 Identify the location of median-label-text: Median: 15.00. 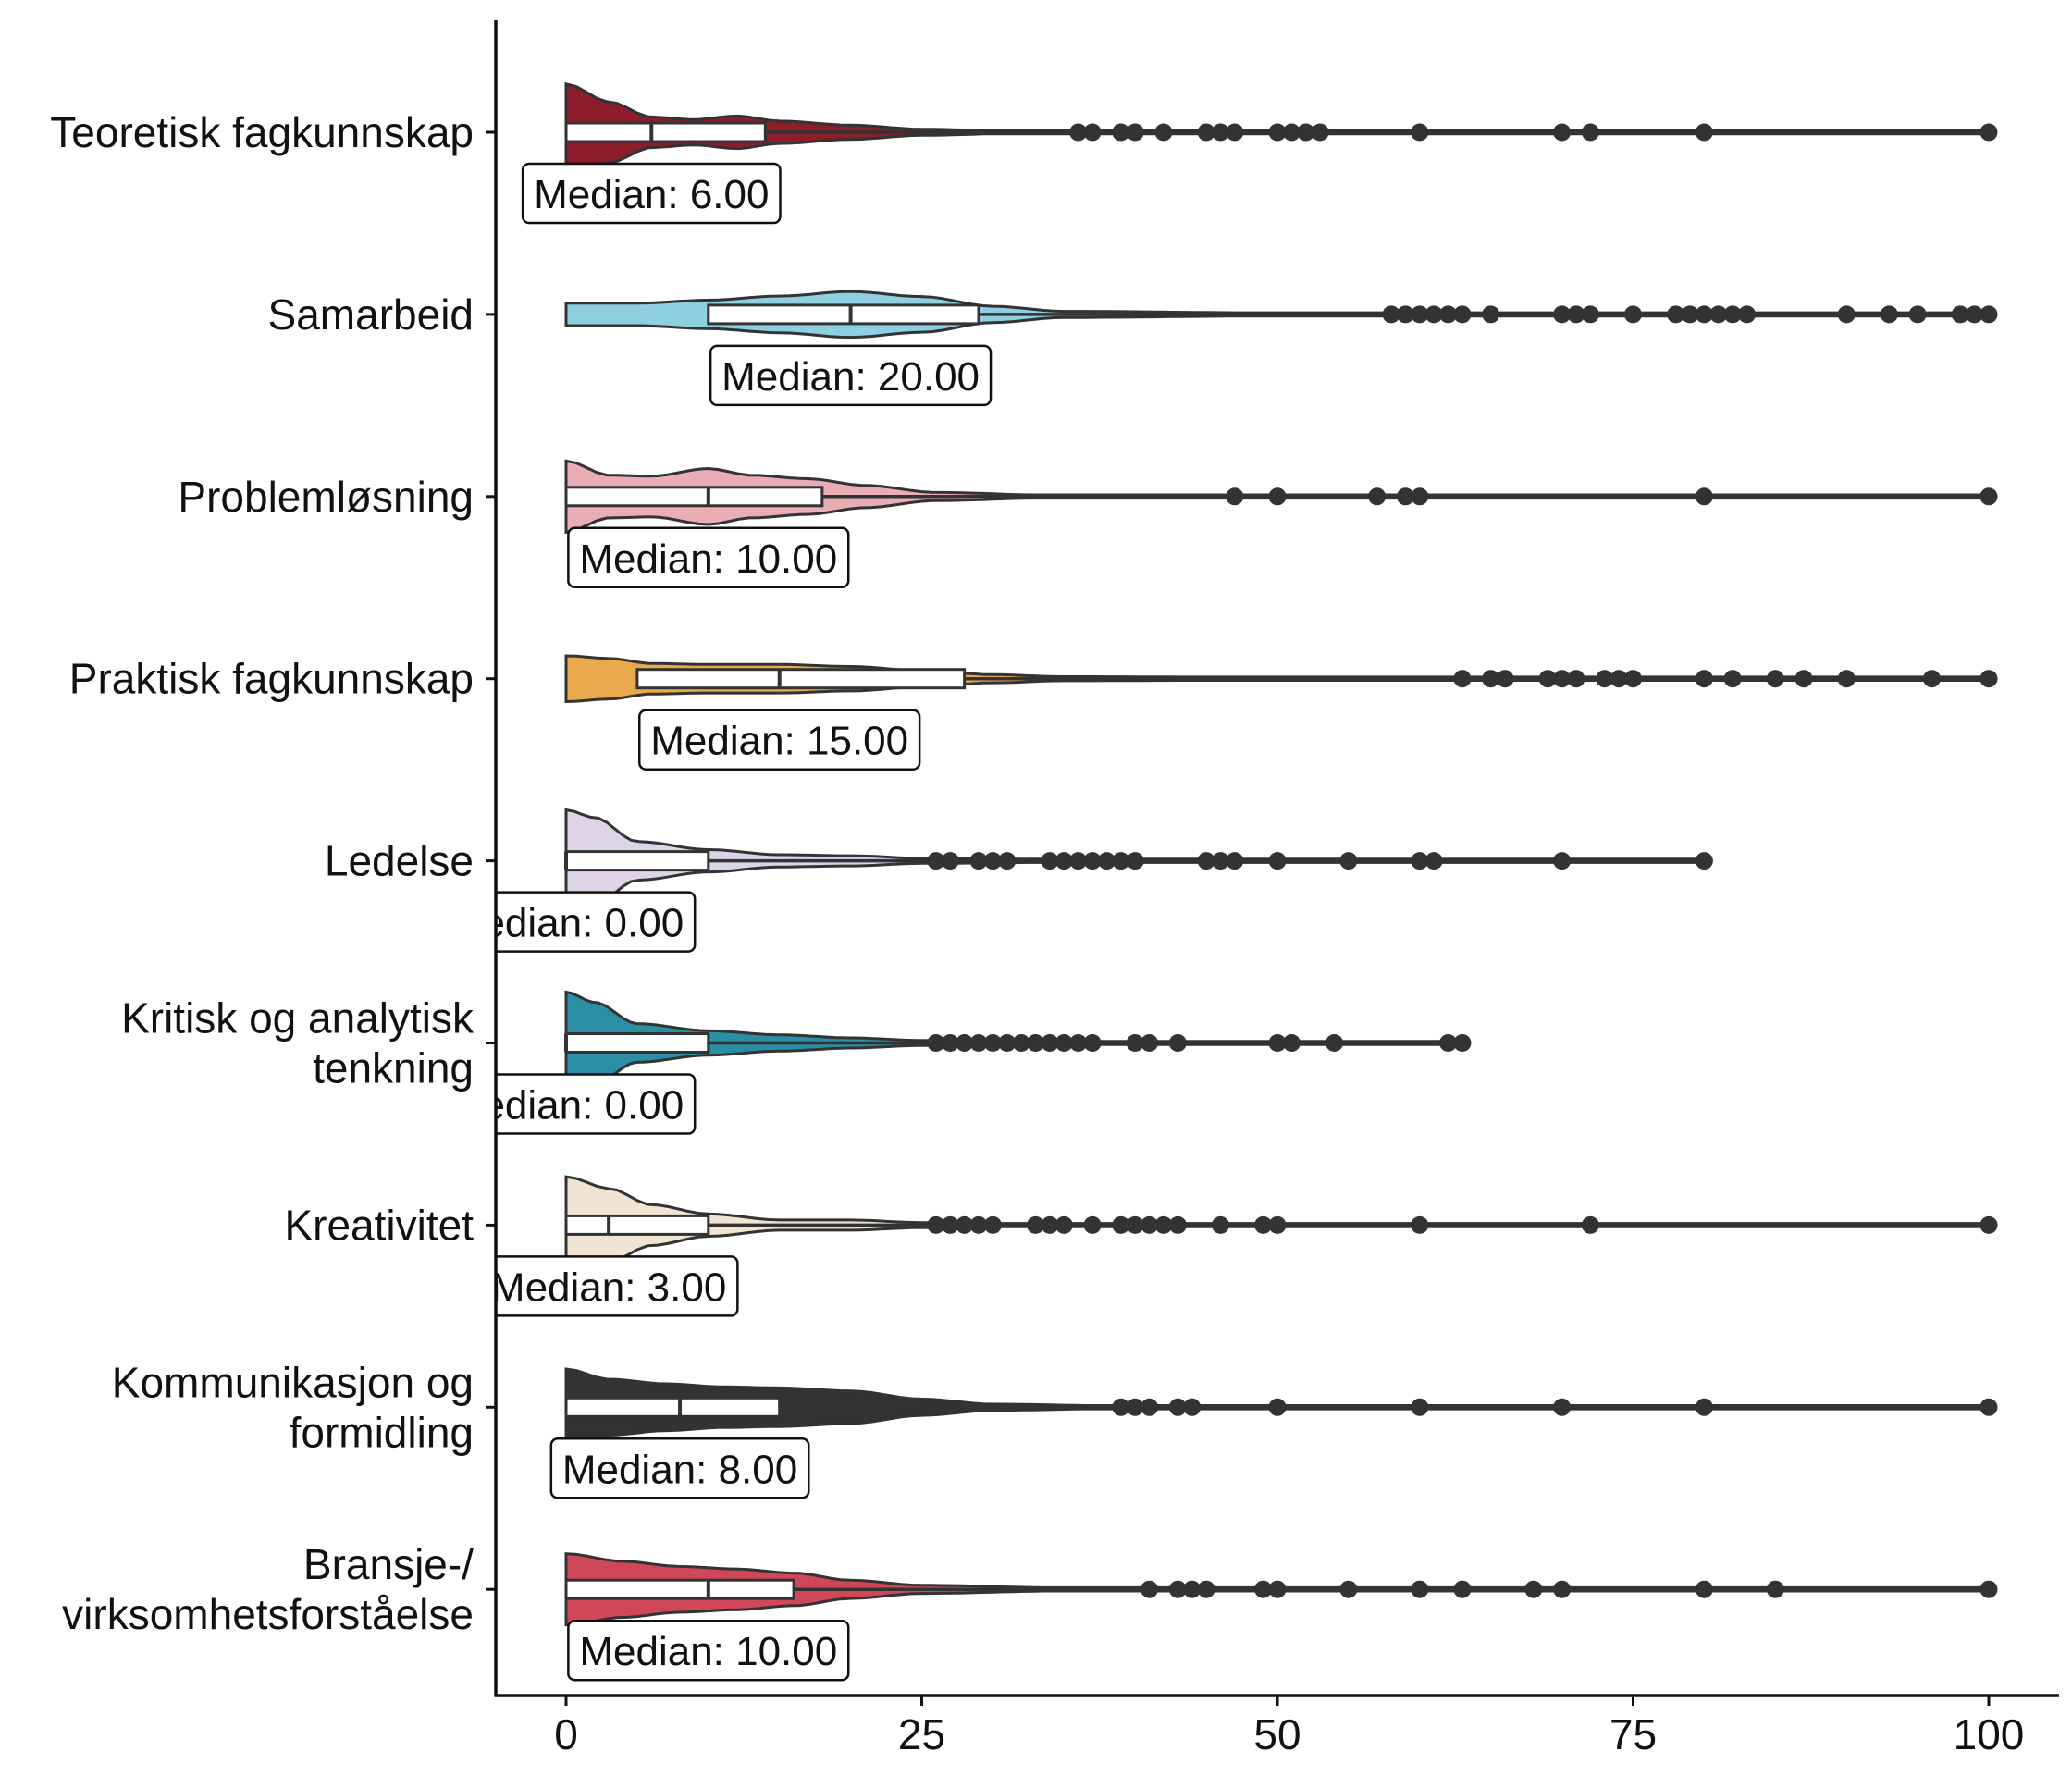
(779, 742).